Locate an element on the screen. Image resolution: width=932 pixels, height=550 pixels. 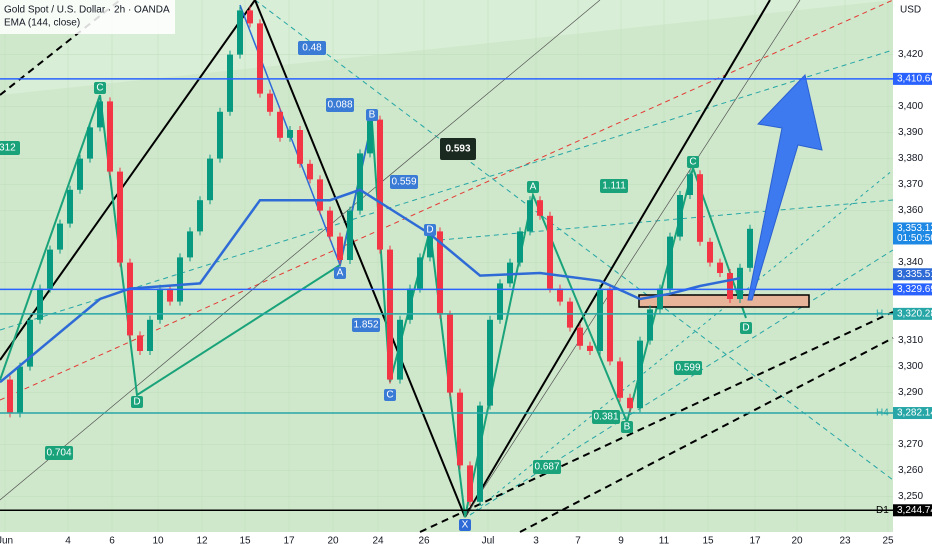
target-arrow is located at coordinates (785, 187).